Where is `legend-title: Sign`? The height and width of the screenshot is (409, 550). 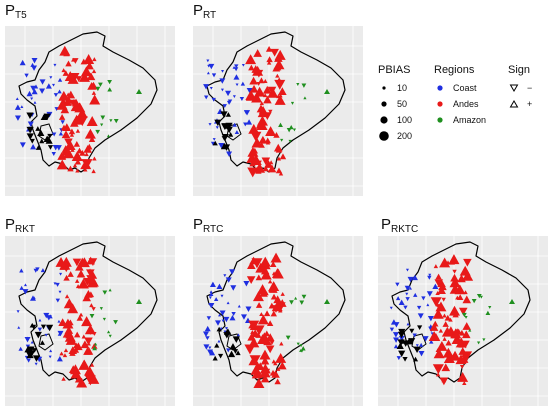 legend-title: Sign is located at coordinates (519, 70).